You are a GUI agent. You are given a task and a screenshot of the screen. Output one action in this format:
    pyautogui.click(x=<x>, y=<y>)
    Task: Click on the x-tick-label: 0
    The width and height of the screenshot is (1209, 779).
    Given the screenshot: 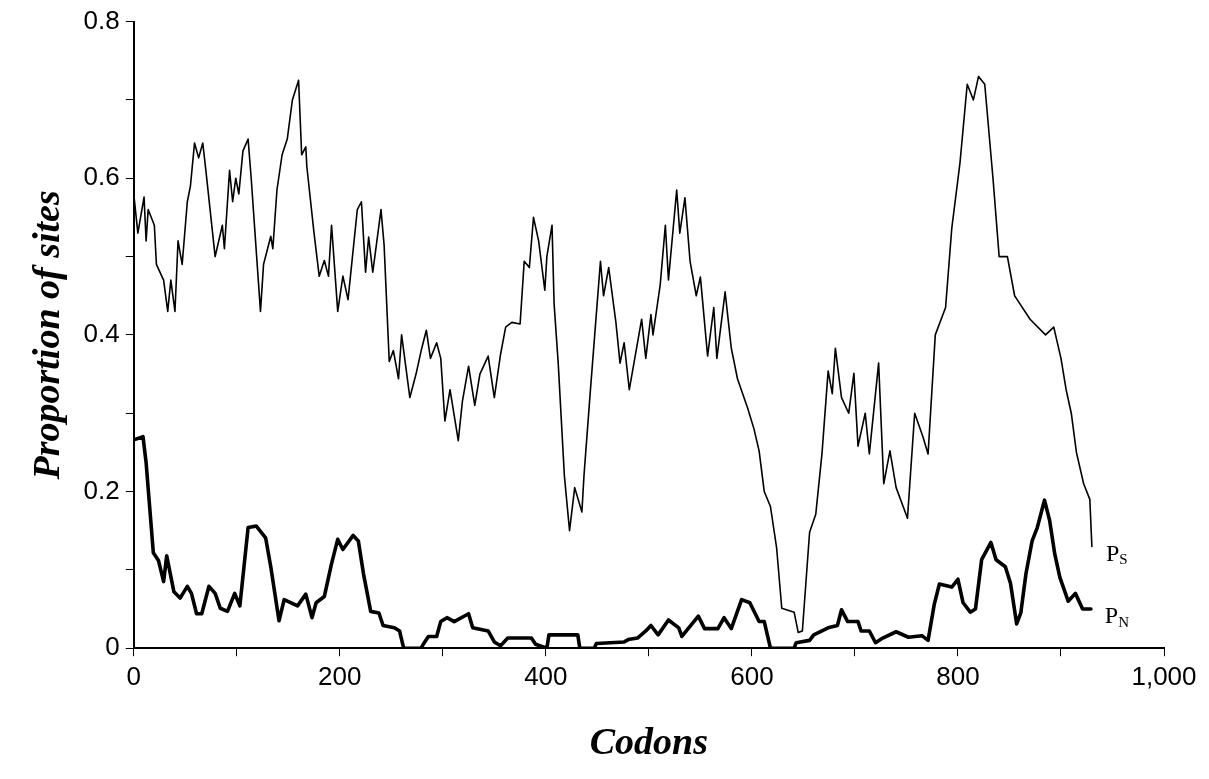 What is the action you would take?
    pyautogui.click(x=133, y=675)
    